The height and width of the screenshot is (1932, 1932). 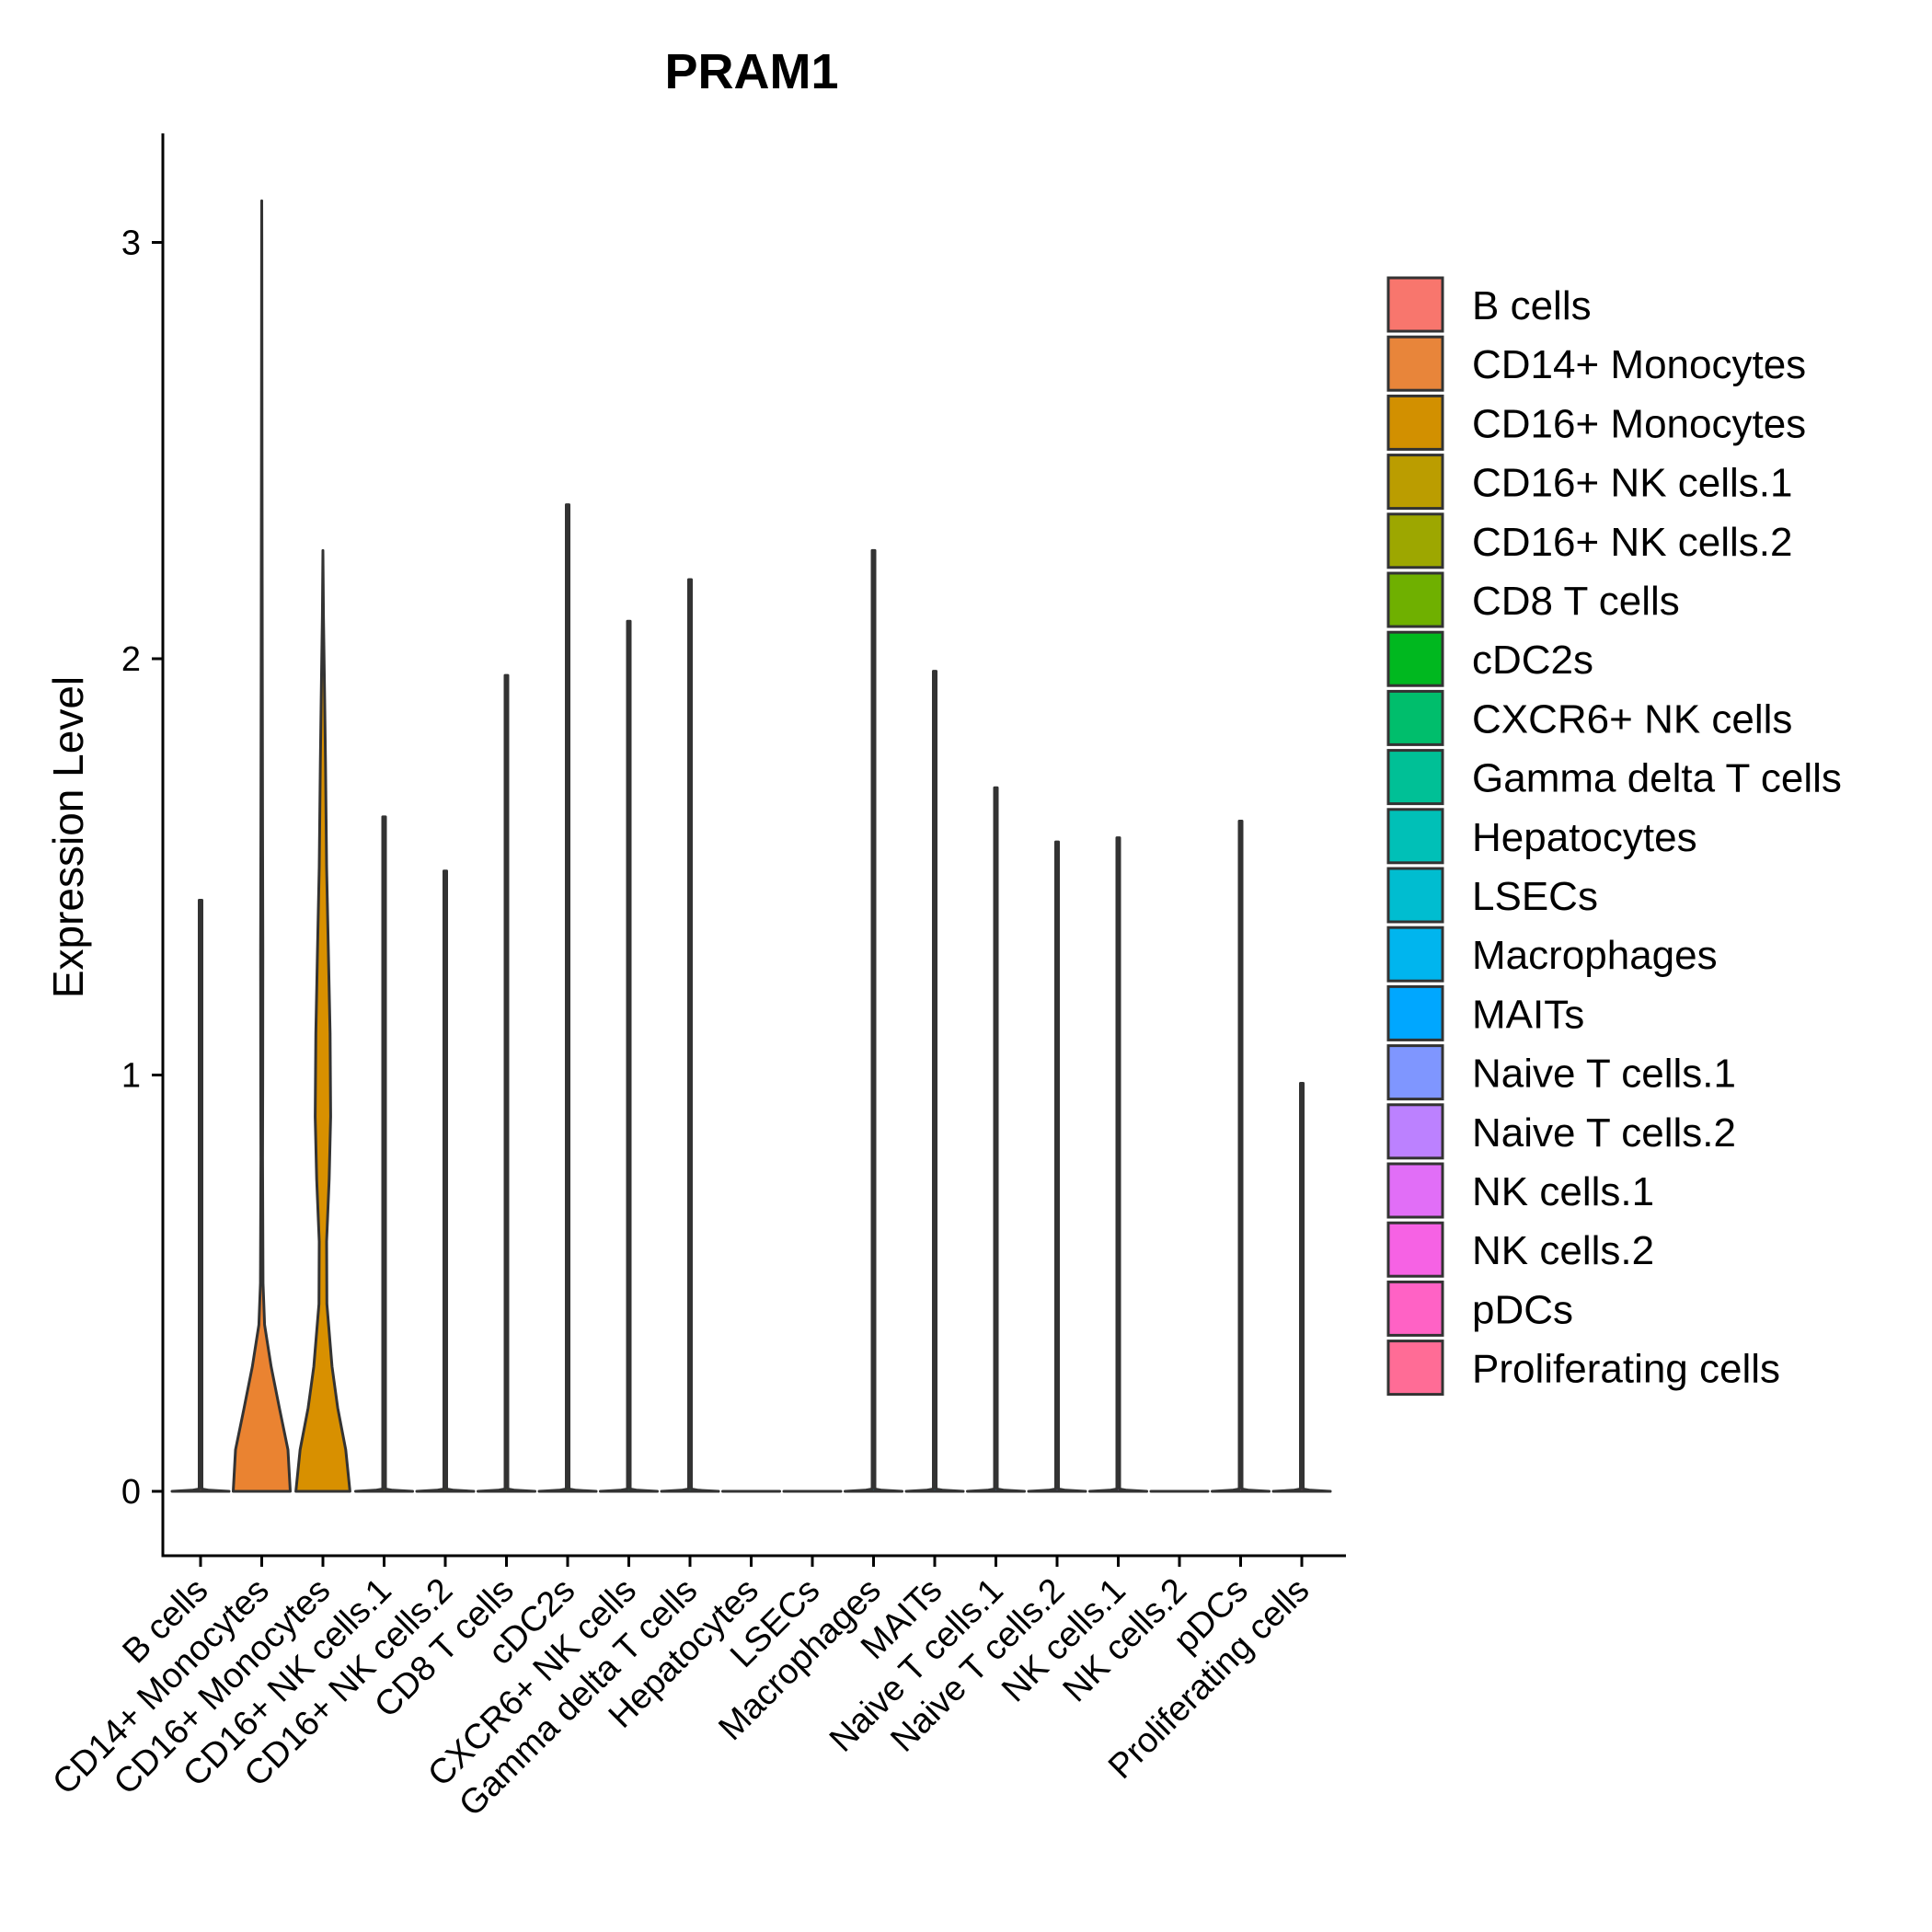 What do you see at coordinates (1563, 1250) in the screenshot?
I see `legend-label-nk-cells-2: NK cells.2` at bounding box center [1563, 1250].